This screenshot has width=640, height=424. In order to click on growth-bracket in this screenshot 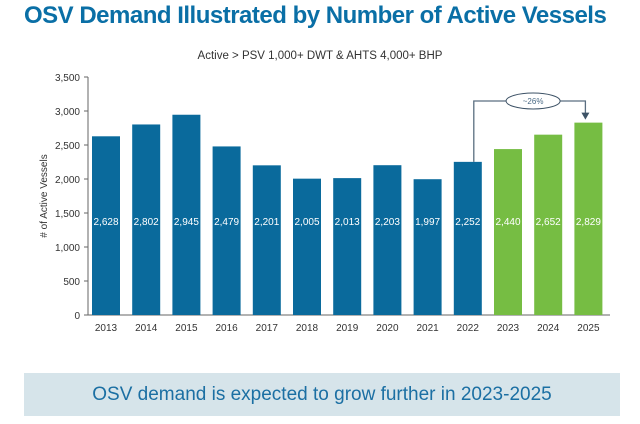, I will do `click(530, 131)`.